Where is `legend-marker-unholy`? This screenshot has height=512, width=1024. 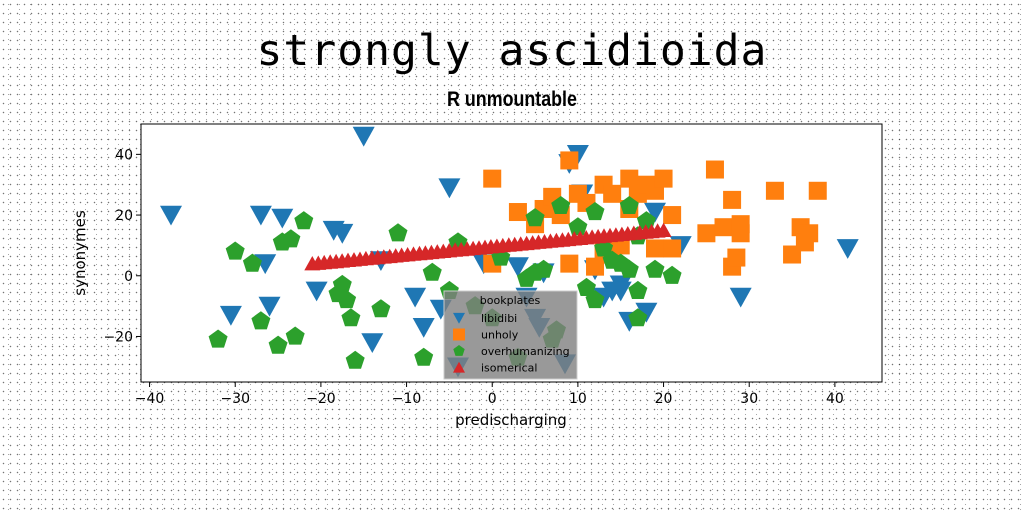
legend-marker-unholy is located at coordinates (459, 334).